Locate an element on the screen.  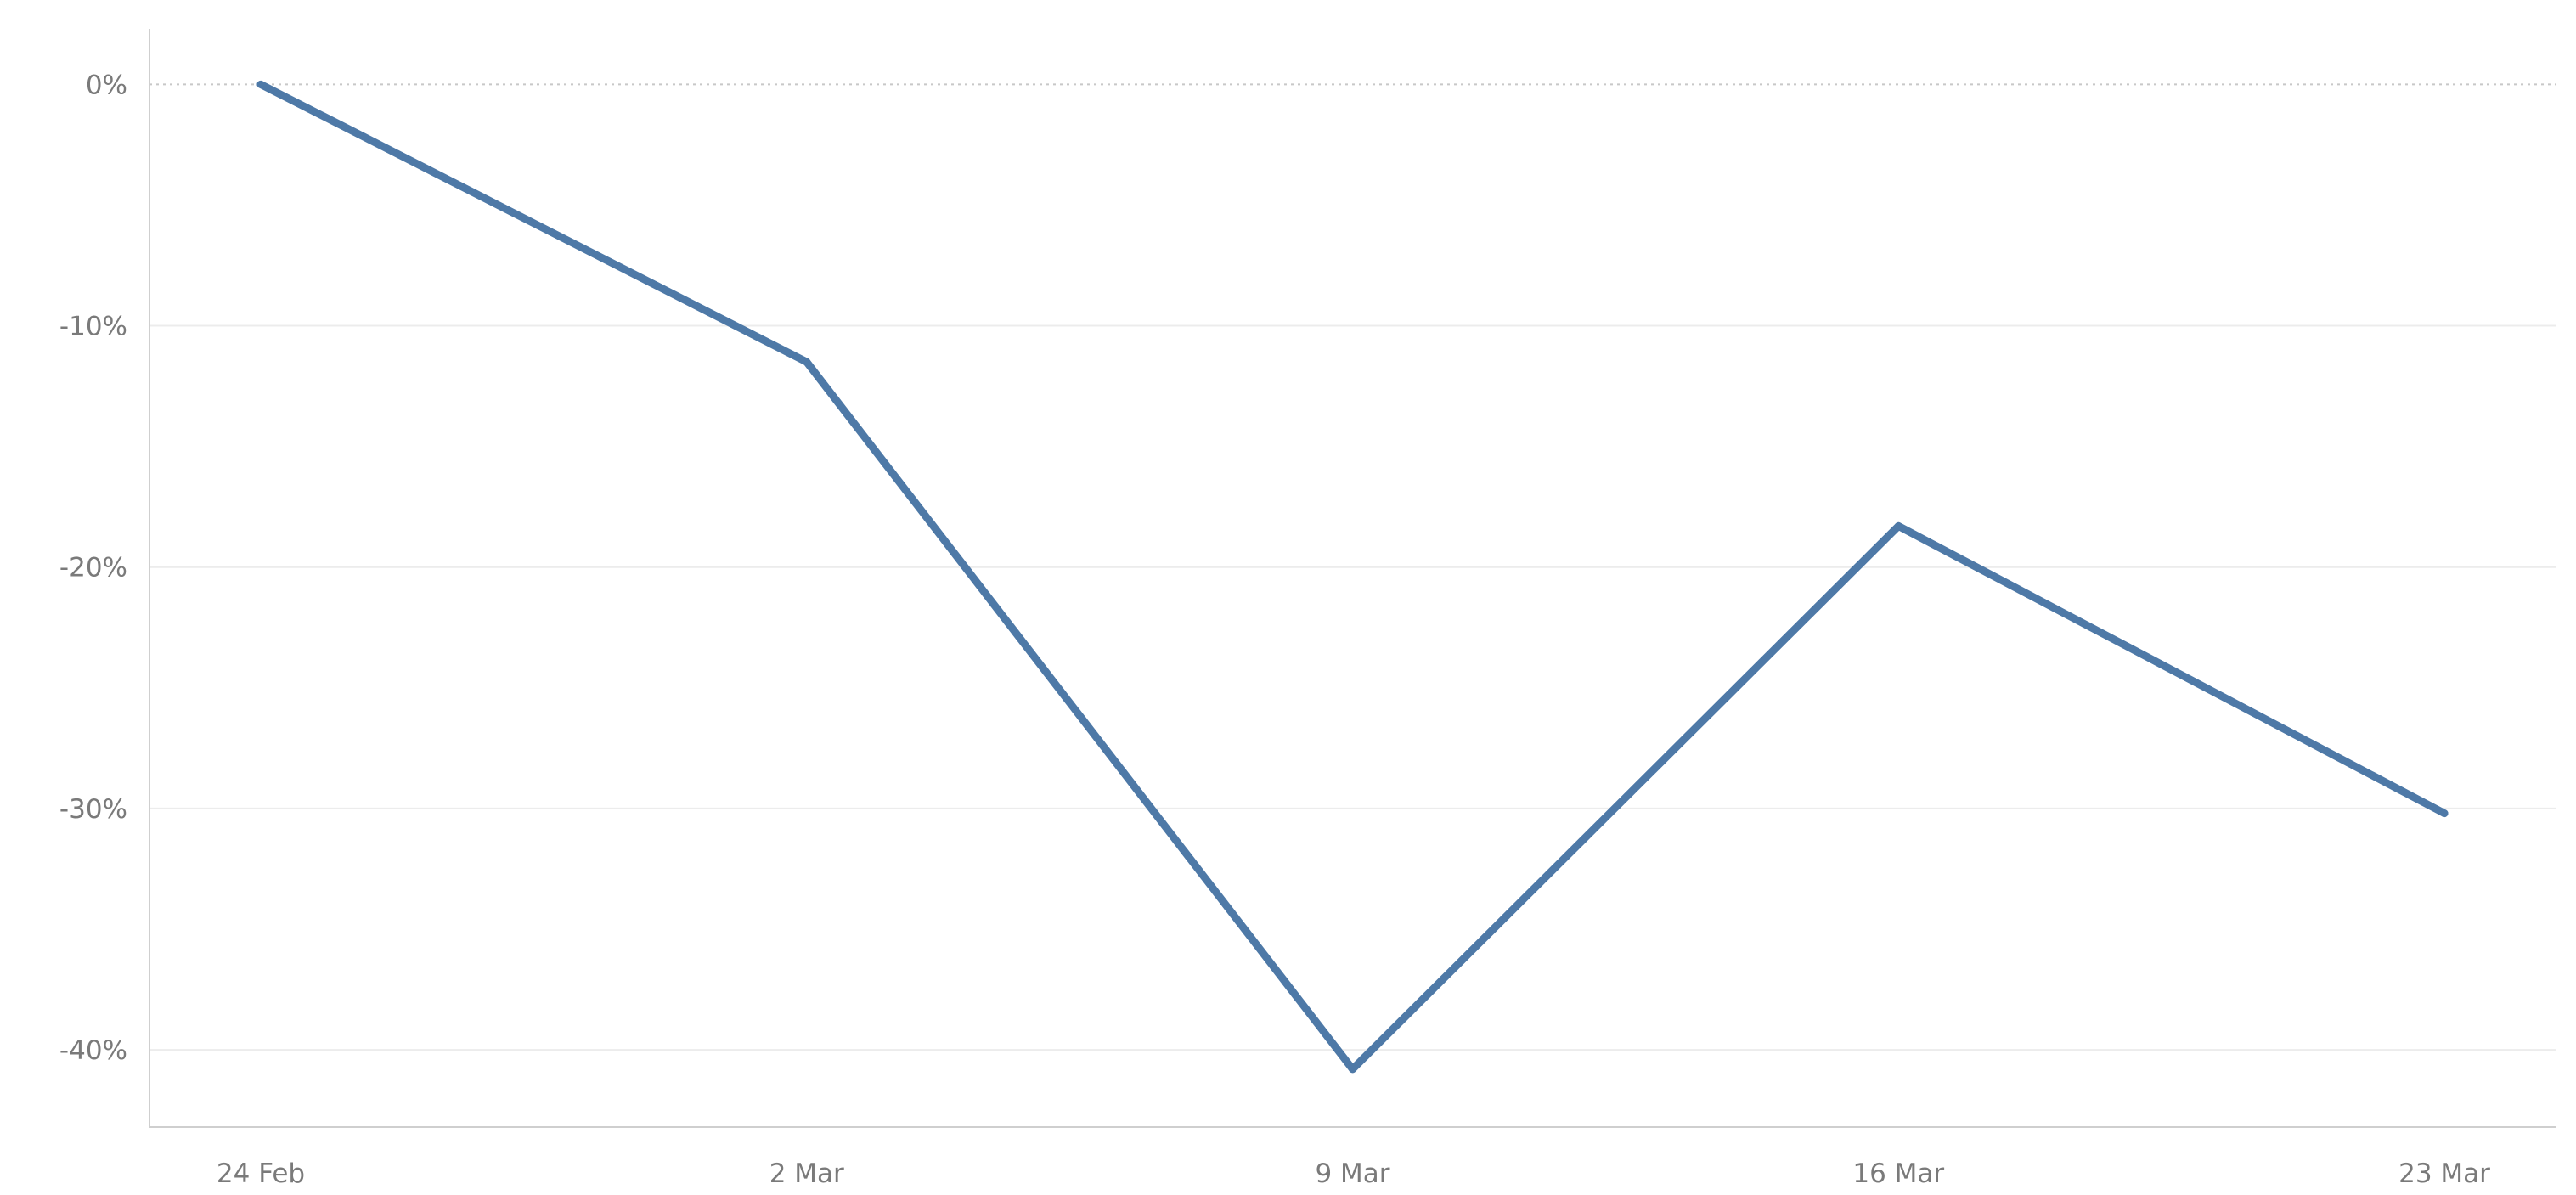
x-tick-label: 2 Mar is located at coordinates (806, 1173).